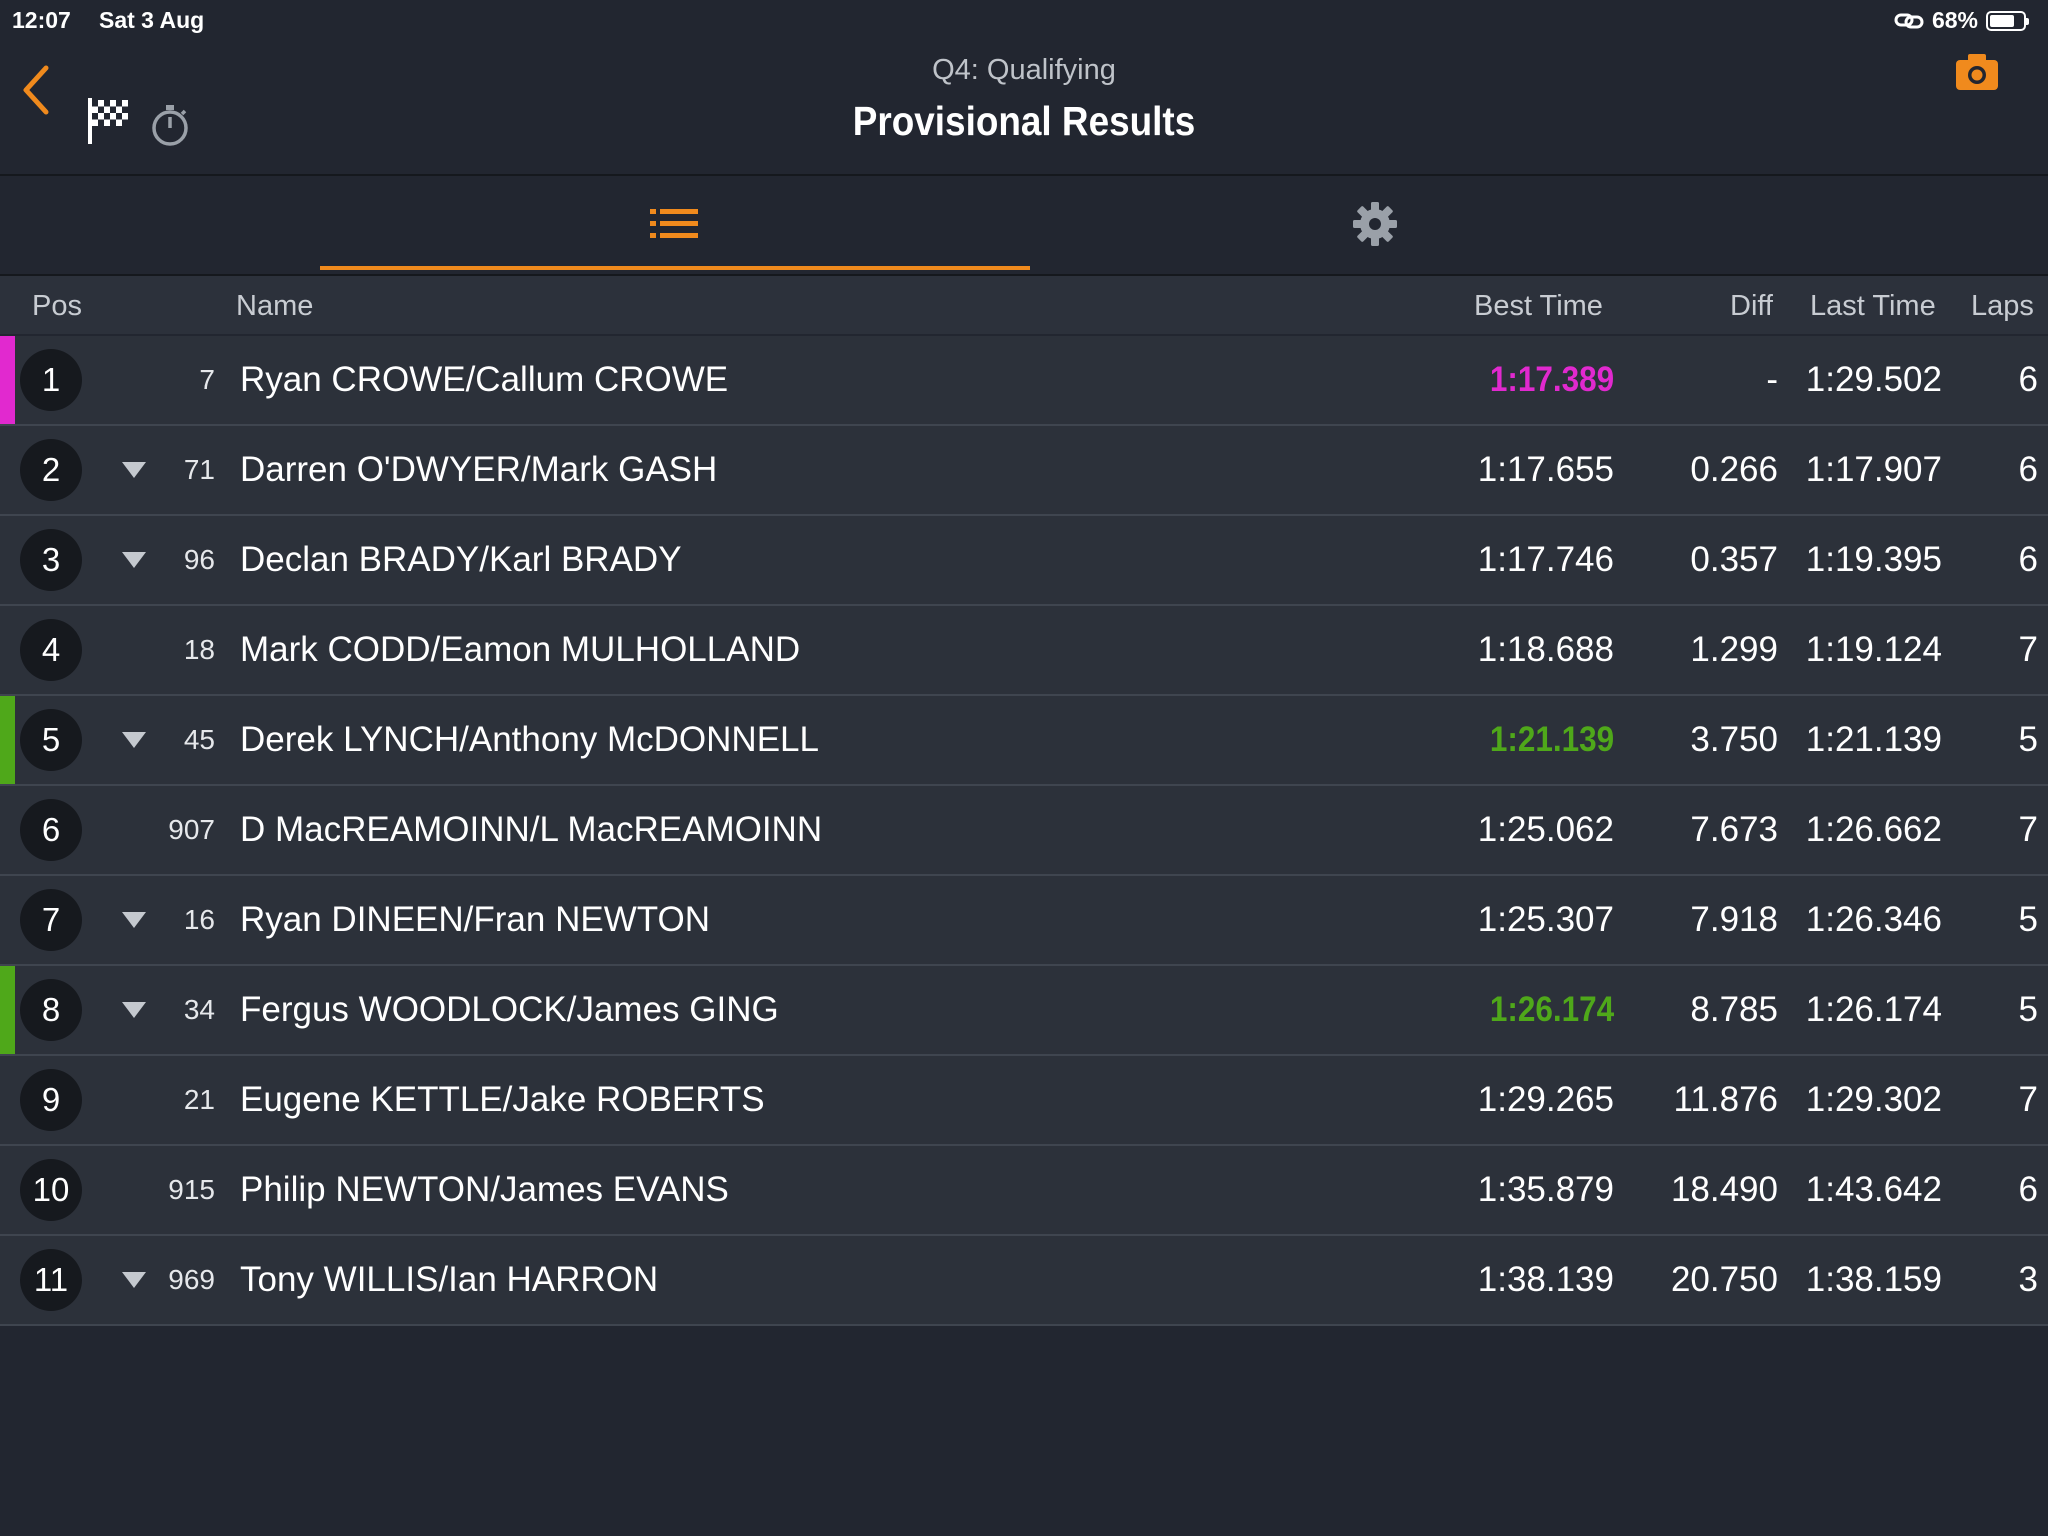 Image resolution: width=2048 pixels, height=1536 pixels. I want to click on checkered-flag-icon, so click(108, 121).